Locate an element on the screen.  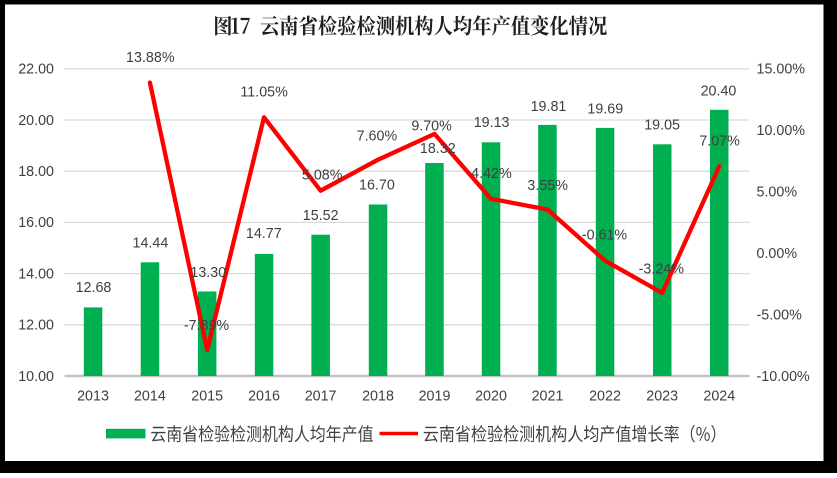
svg-text: 2018 is located at coordinates (378, 397).